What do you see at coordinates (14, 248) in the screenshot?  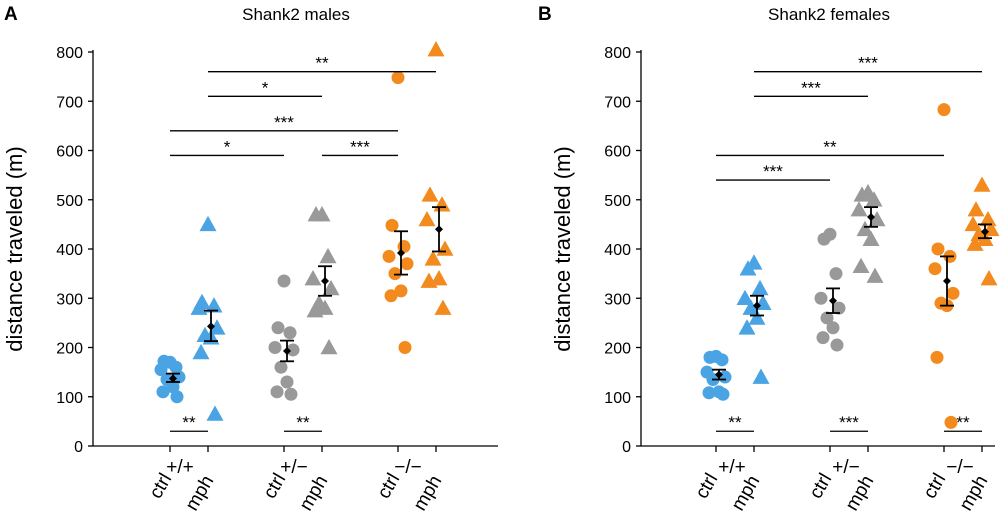 I see `y-axis-label: distance traveled (m)` at bounding box center [14, 248].